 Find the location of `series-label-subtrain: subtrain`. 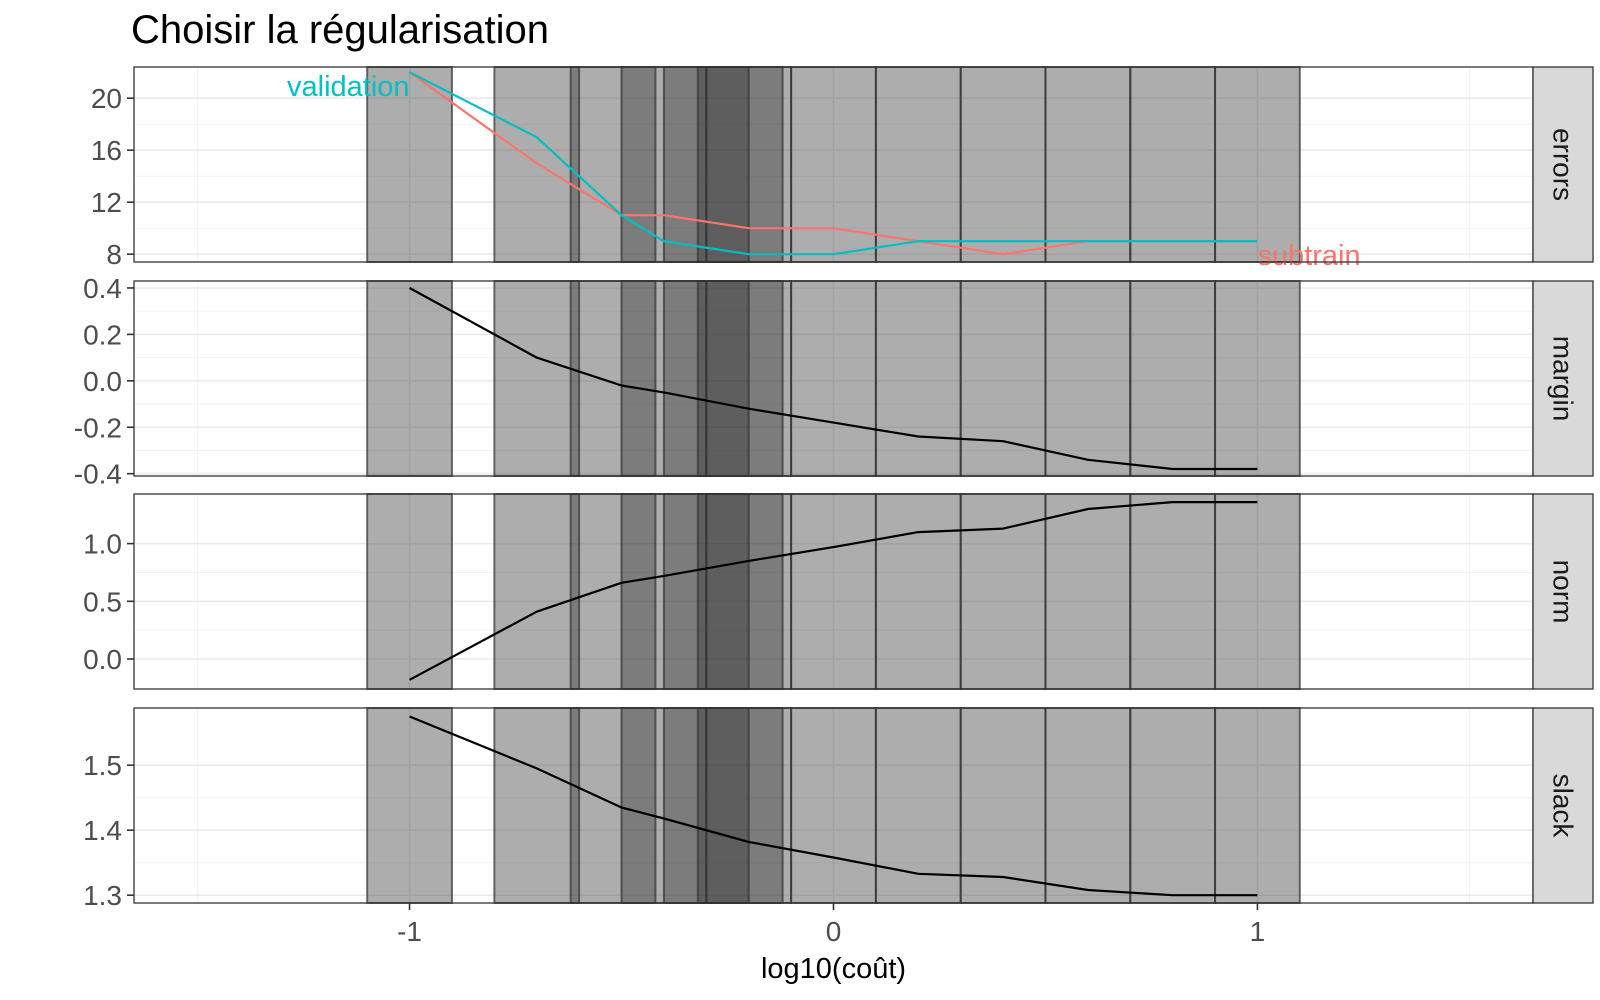

series-label-subtrain: subtrain is located at coordinates (1308, 256).